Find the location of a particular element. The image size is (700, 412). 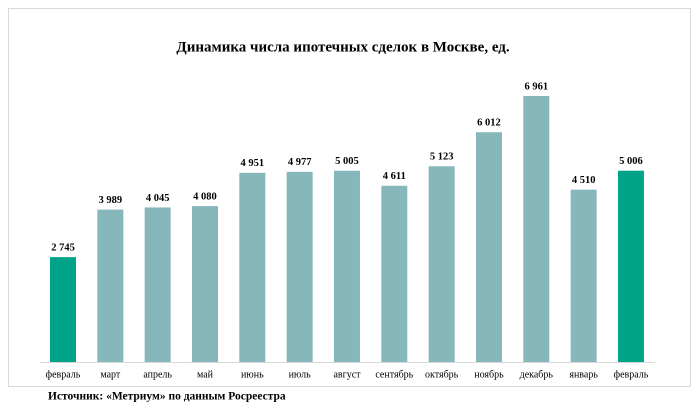

value-label: 4 951 is located at coordinates (253, 163).